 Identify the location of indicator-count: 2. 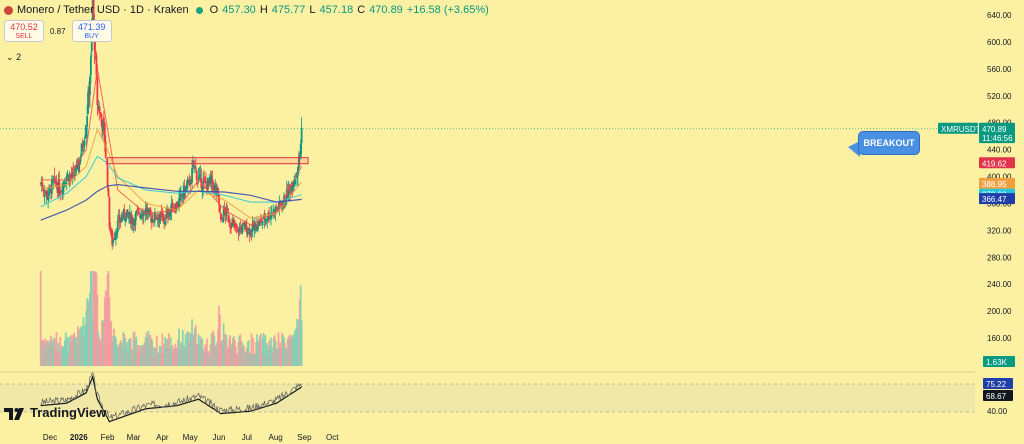
(19, 57).